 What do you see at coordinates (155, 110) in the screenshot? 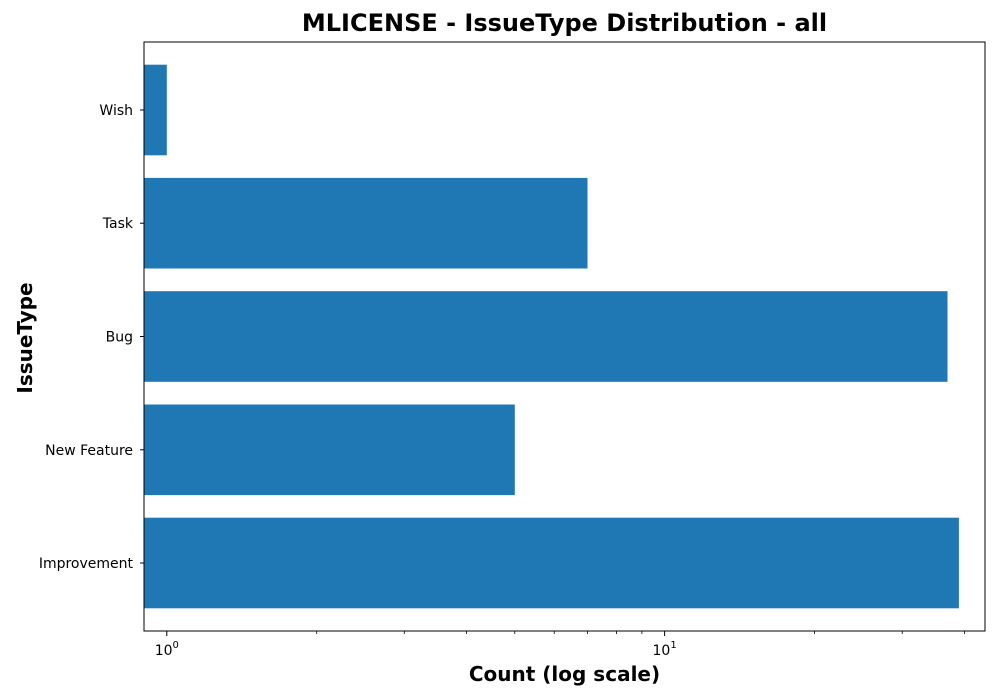
I see `bar-wish` at bounding box center [155, 110].